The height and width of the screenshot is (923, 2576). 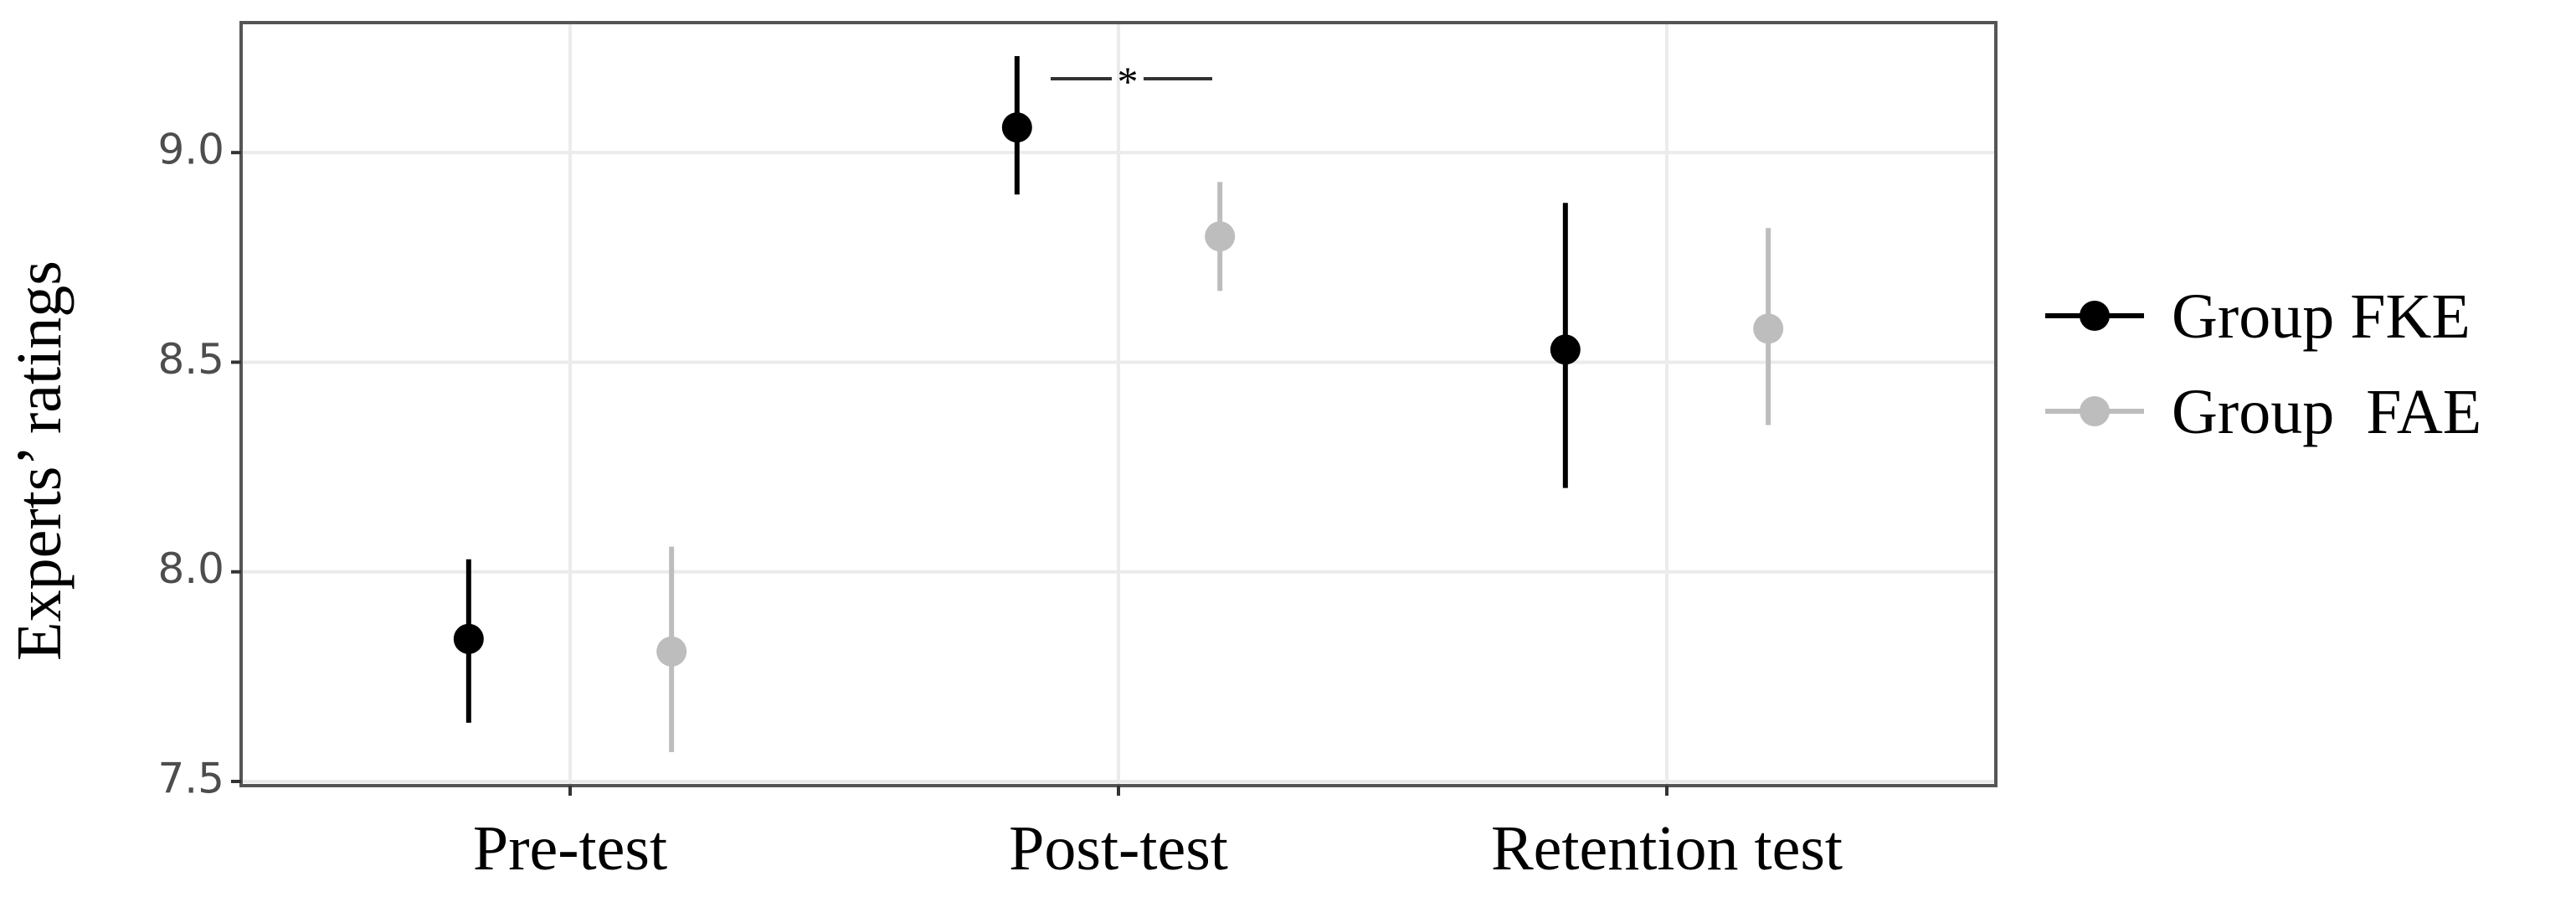 What do you see at coordinates (191, 568) in the screenshot?
I see `y-tick-label: 8.0` at bounding box center [191, 568].